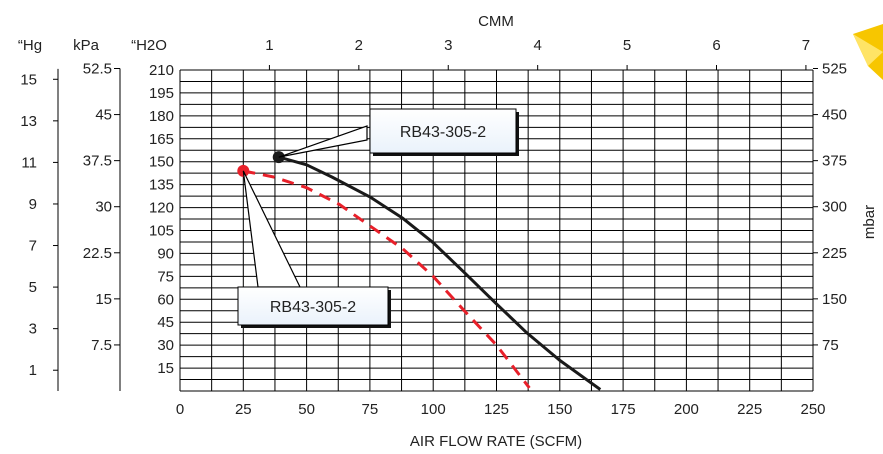 The width and height of the screenshot is (883, 454). What do you see at coordinates (496, 441) in the screenshot?
I see `x-axis-title: AIR FLOW RATE (SCFM)` at bounding box center [496, 441].